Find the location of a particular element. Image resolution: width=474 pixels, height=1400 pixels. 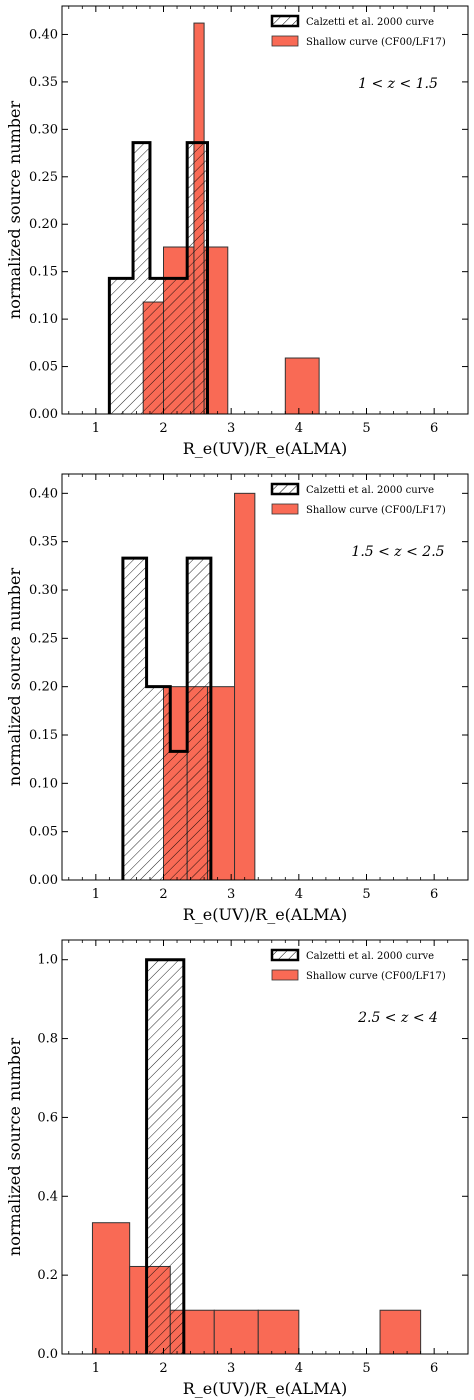

y-tick-label: 0.2 is located at coordinates (47, 1275).